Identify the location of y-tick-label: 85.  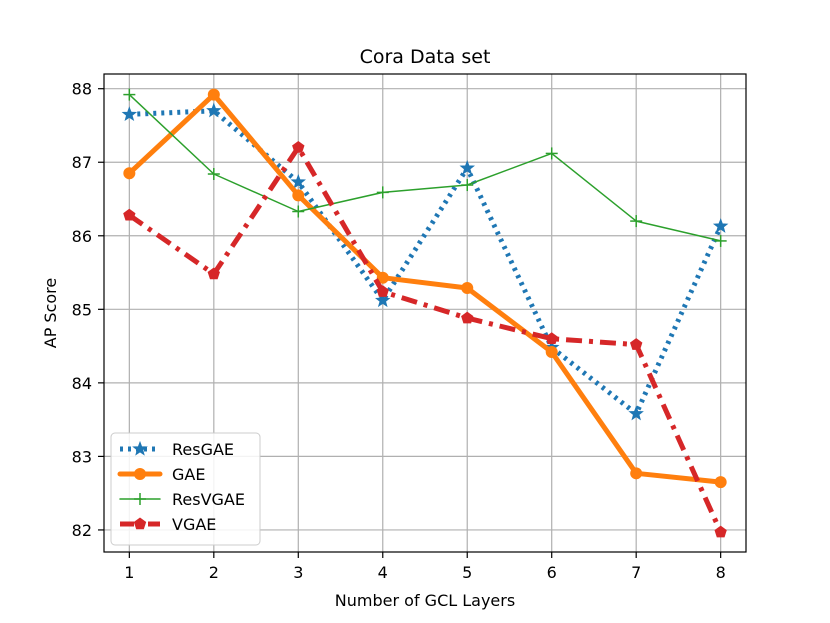
(82, 309).